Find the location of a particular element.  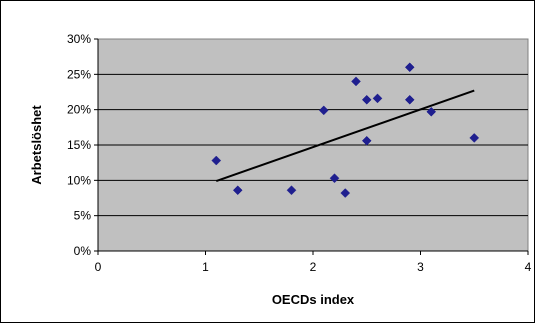

y-tick-label: 10% is located at coordinates (79, 180).